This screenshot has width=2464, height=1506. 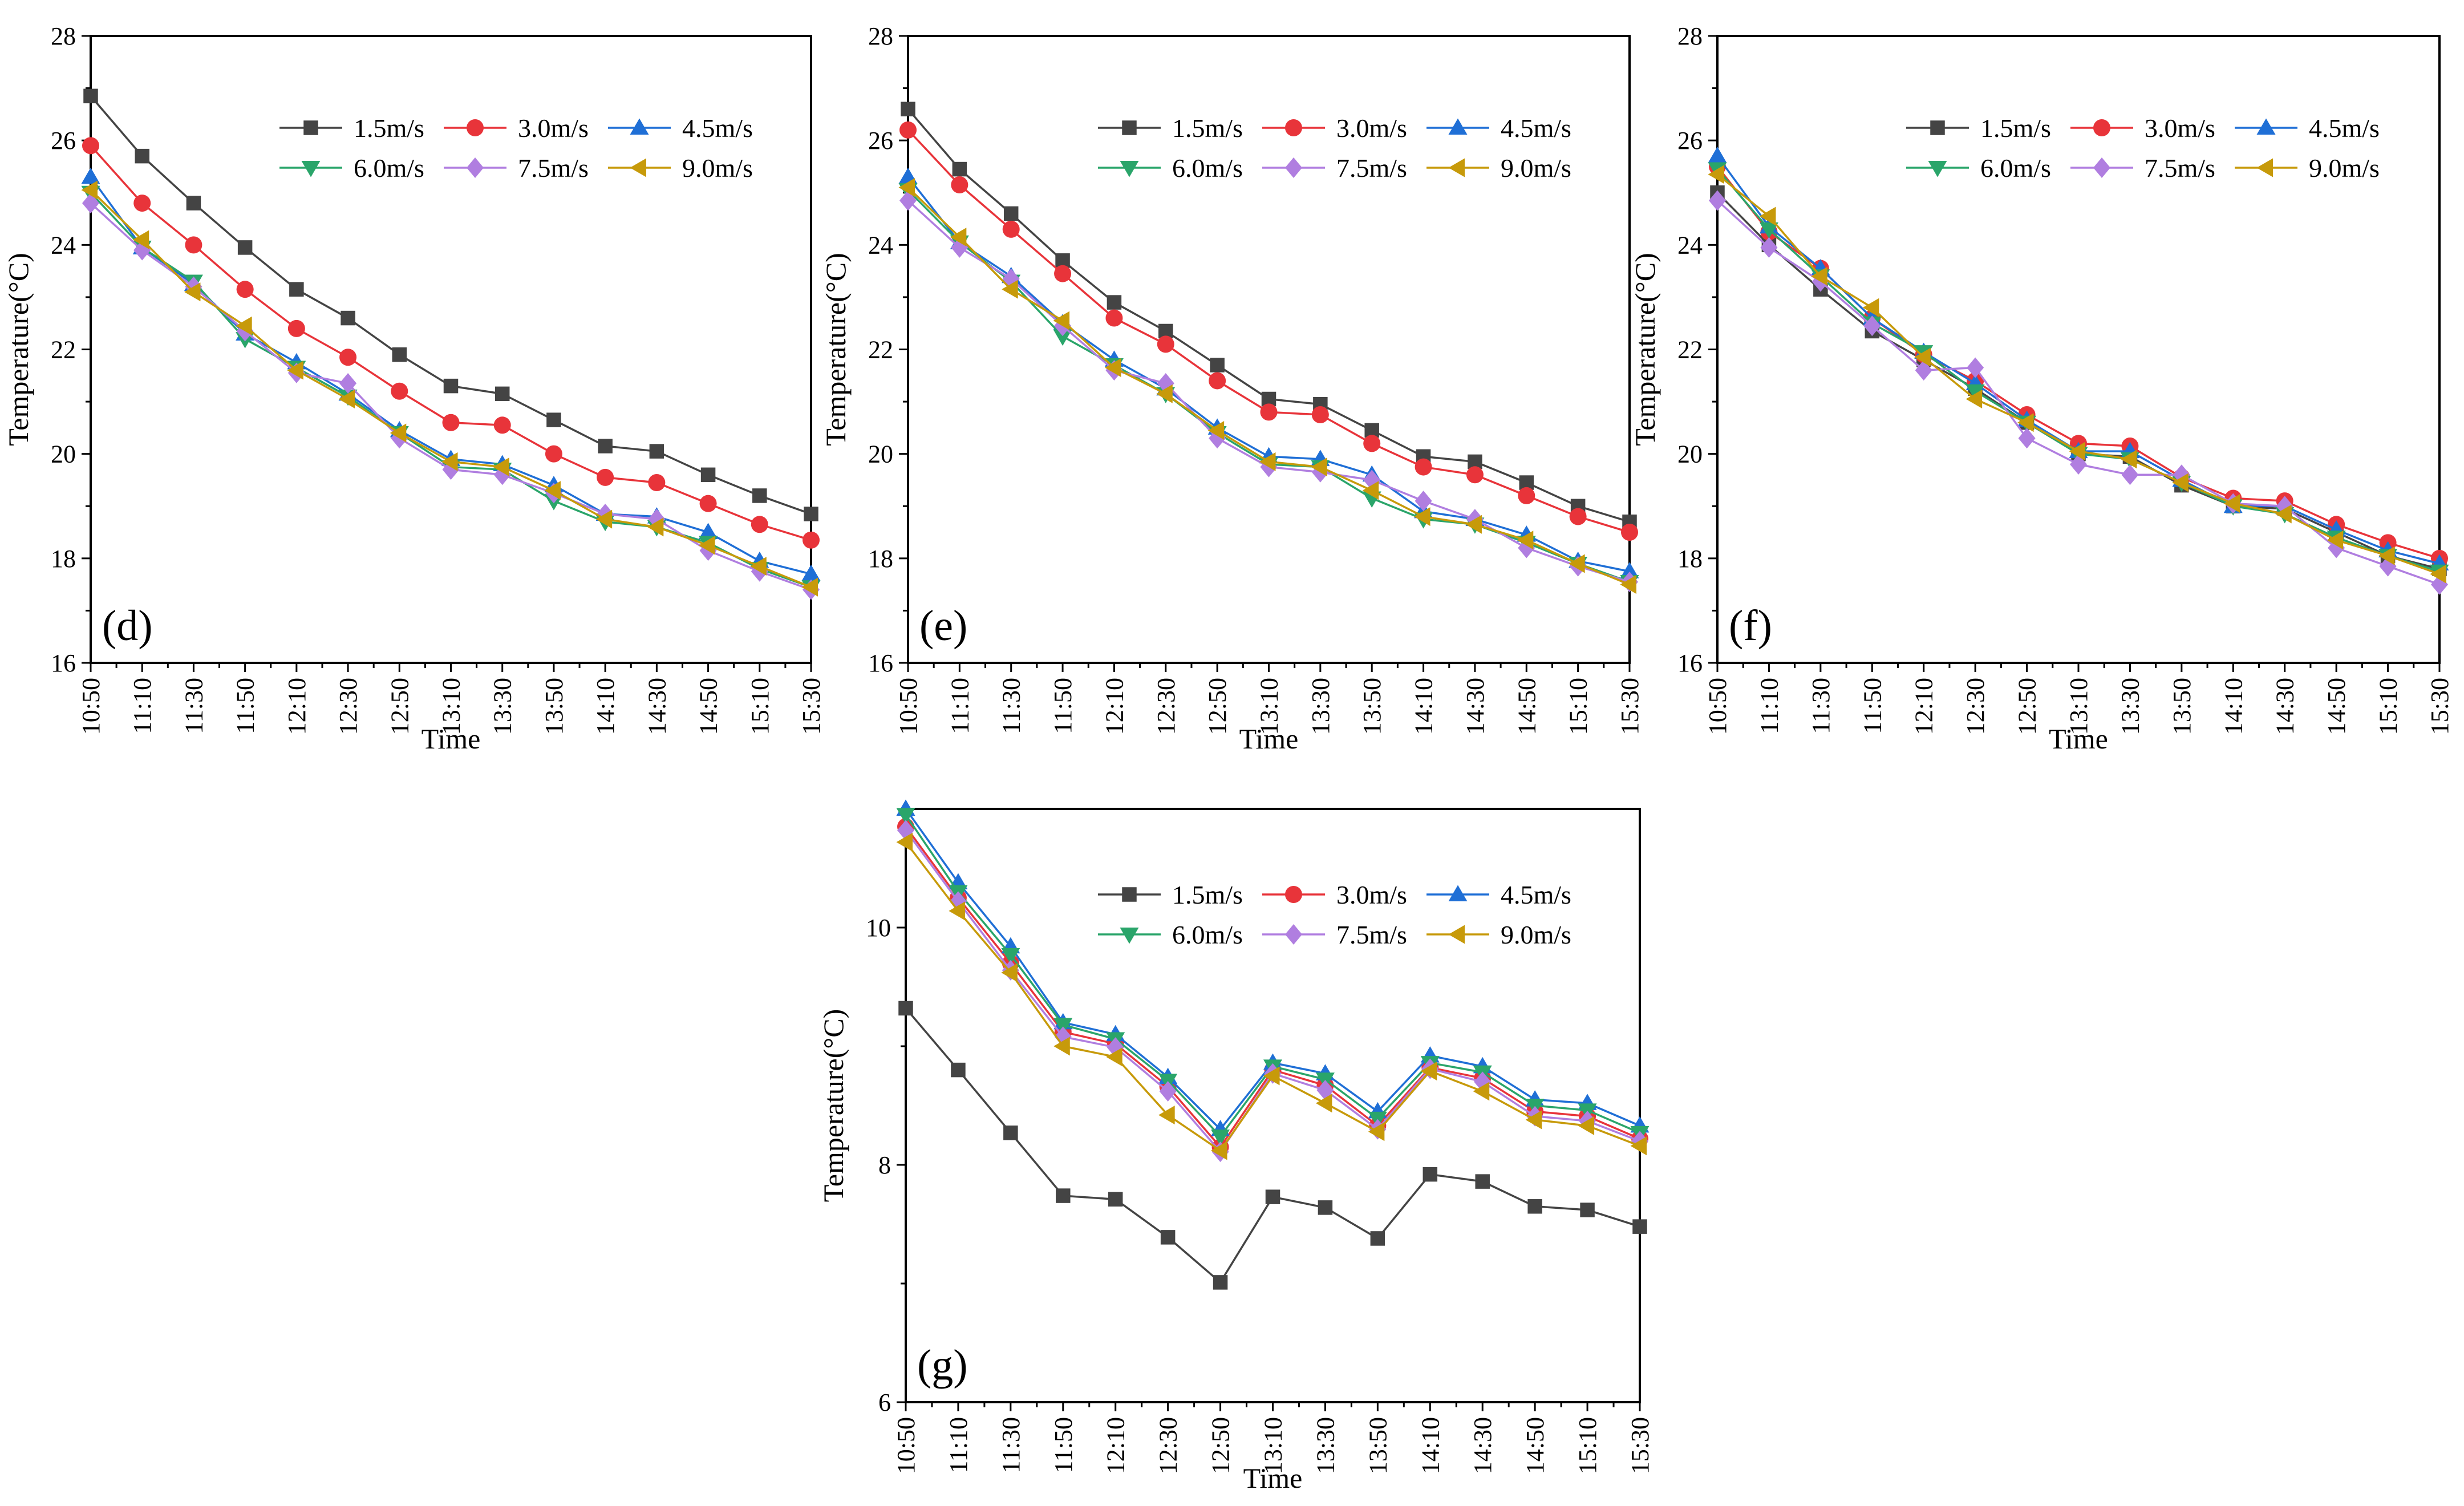 What do you see at coordinates (1536, 934) in the screenshot?
I see `legend-label: 9.0m/s` at bounding box center [1536, 934].